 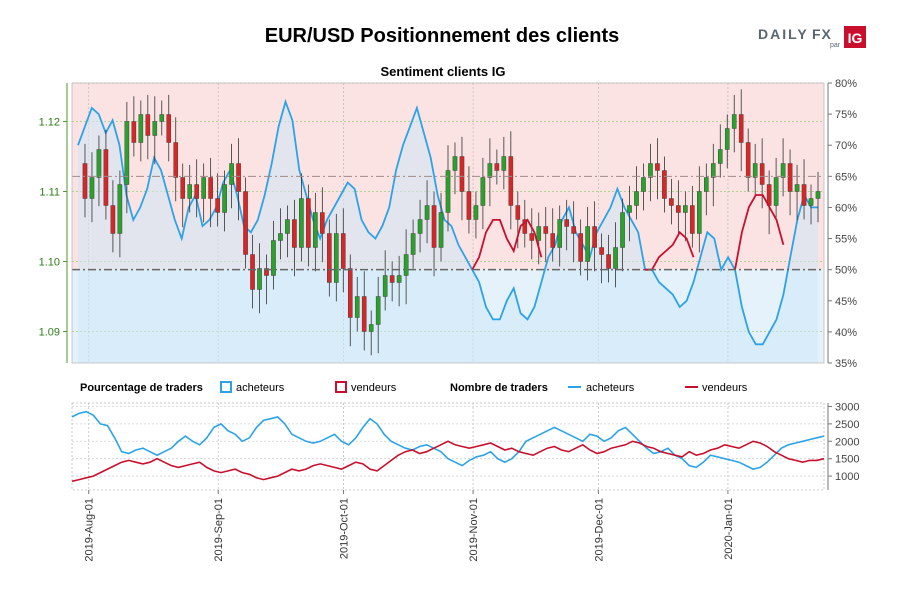 I want to click on count-tick-label: 3000, so click(x=847, y=407).